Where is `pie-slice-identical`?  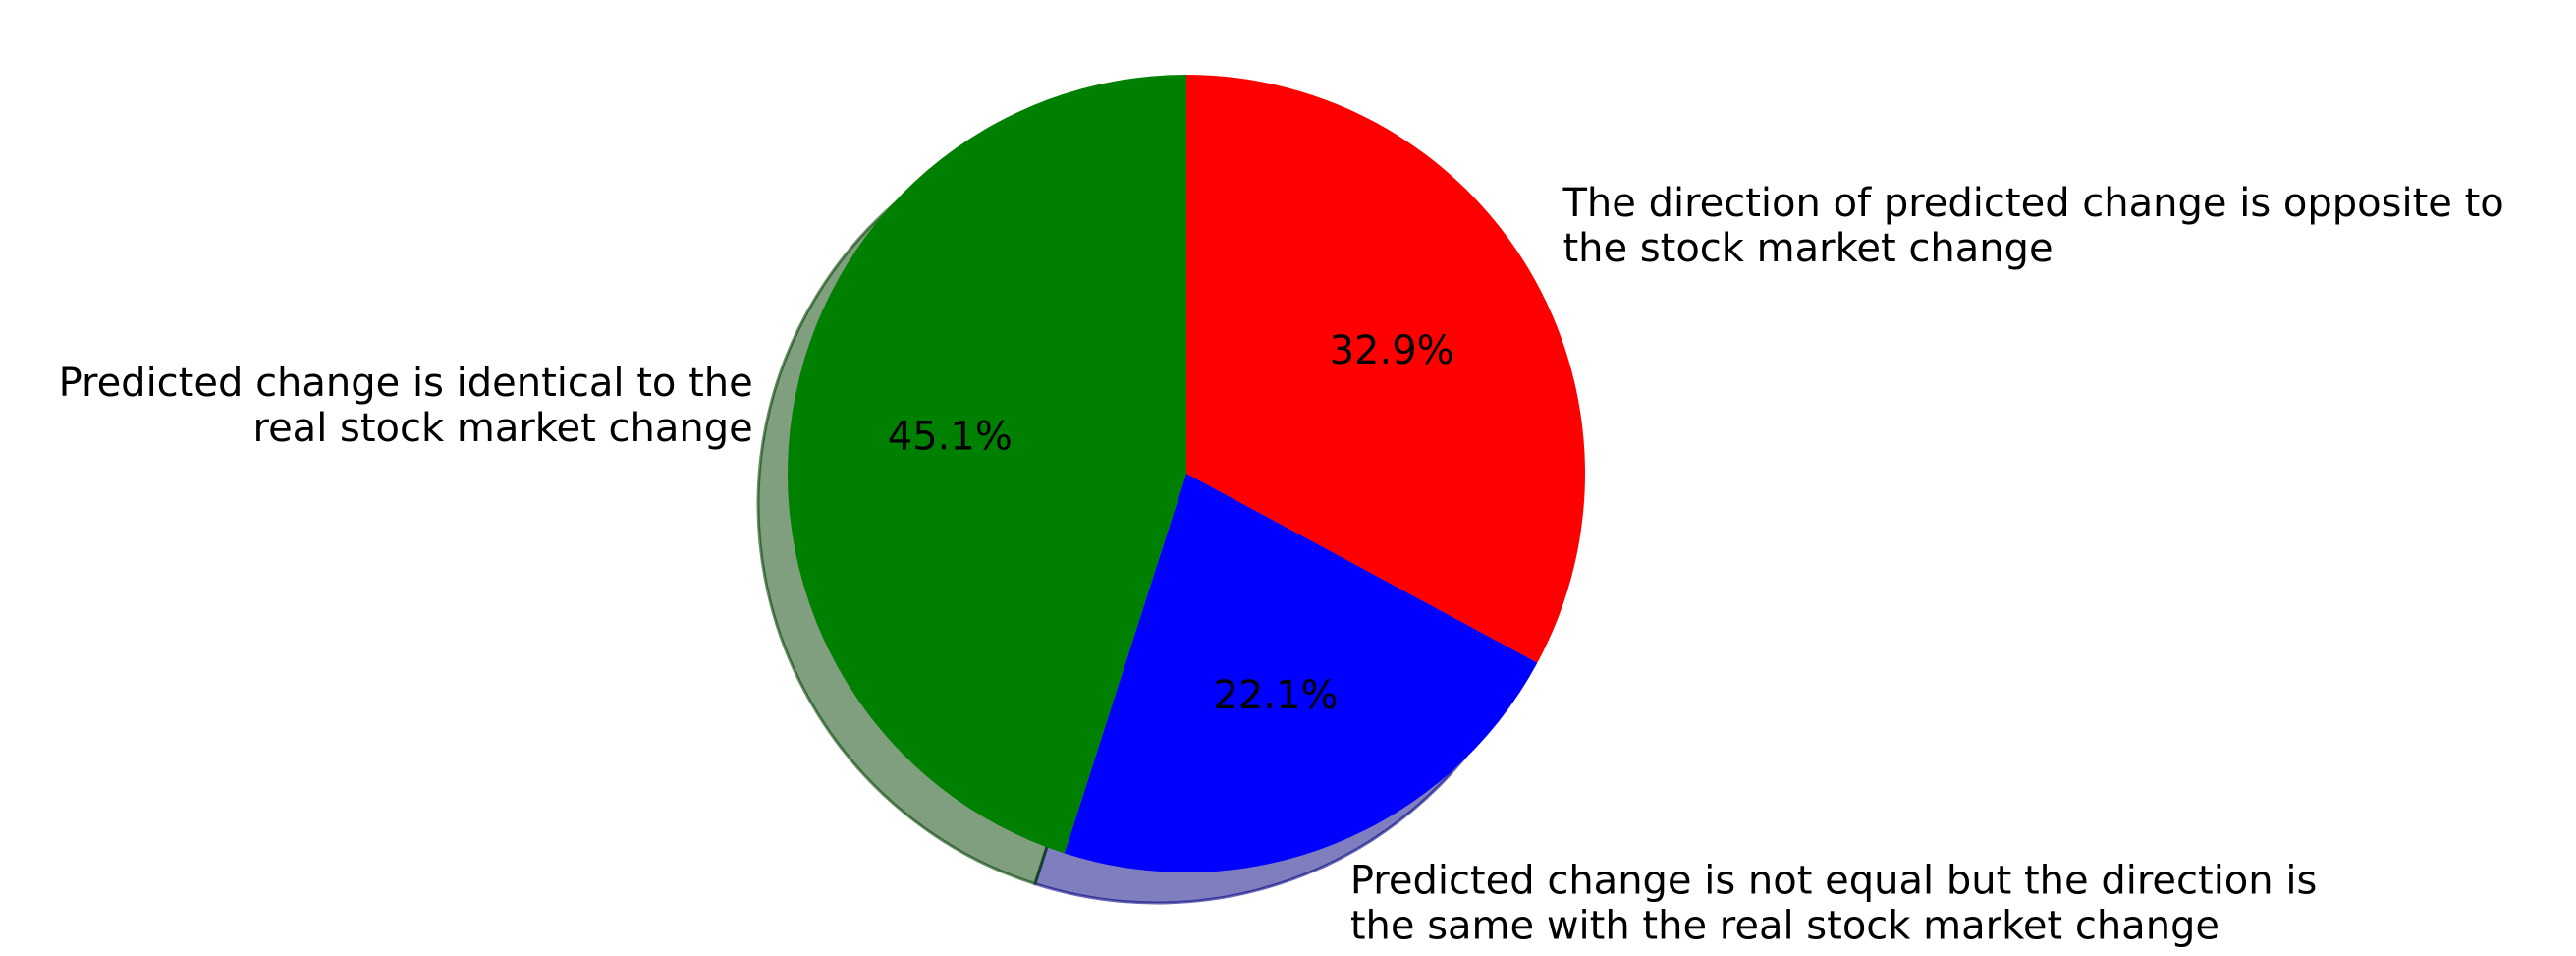 pie-slice-identical is located at coordinates (987, 465).